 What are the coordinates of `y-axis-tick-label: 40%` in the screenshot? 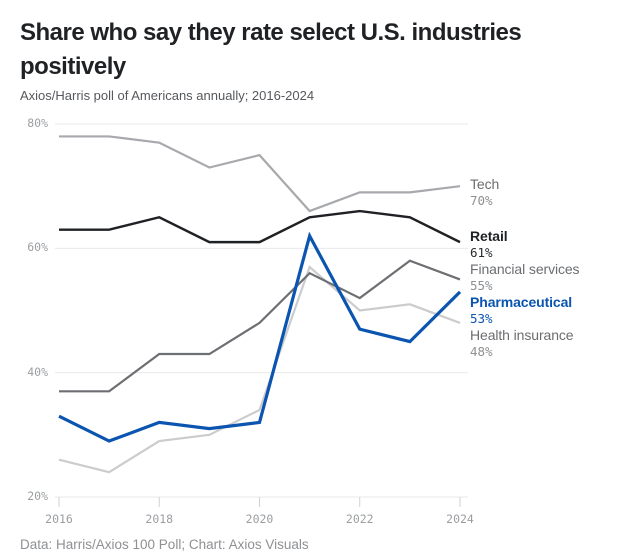 It's located at (37, 371).